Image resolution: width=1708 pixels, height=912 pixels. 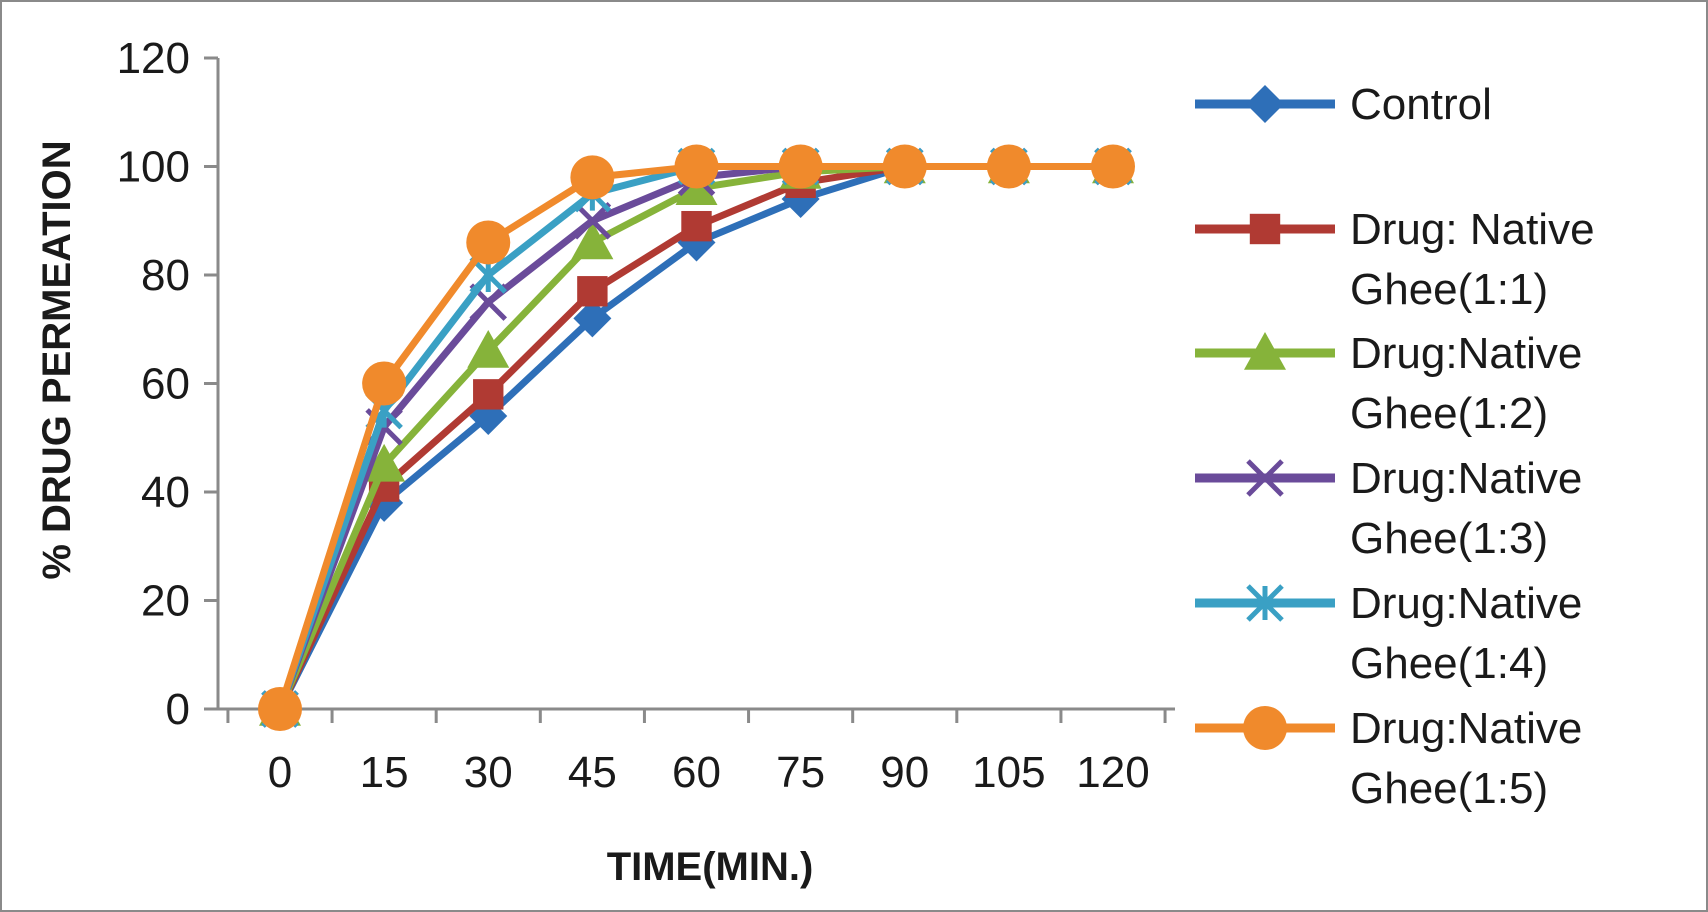 What do you see at coordinates (1472, 259) in the screenshot?
I see `legend-label: Drug: Native Ghee(1:1)` at bounding box center [1472, 259].